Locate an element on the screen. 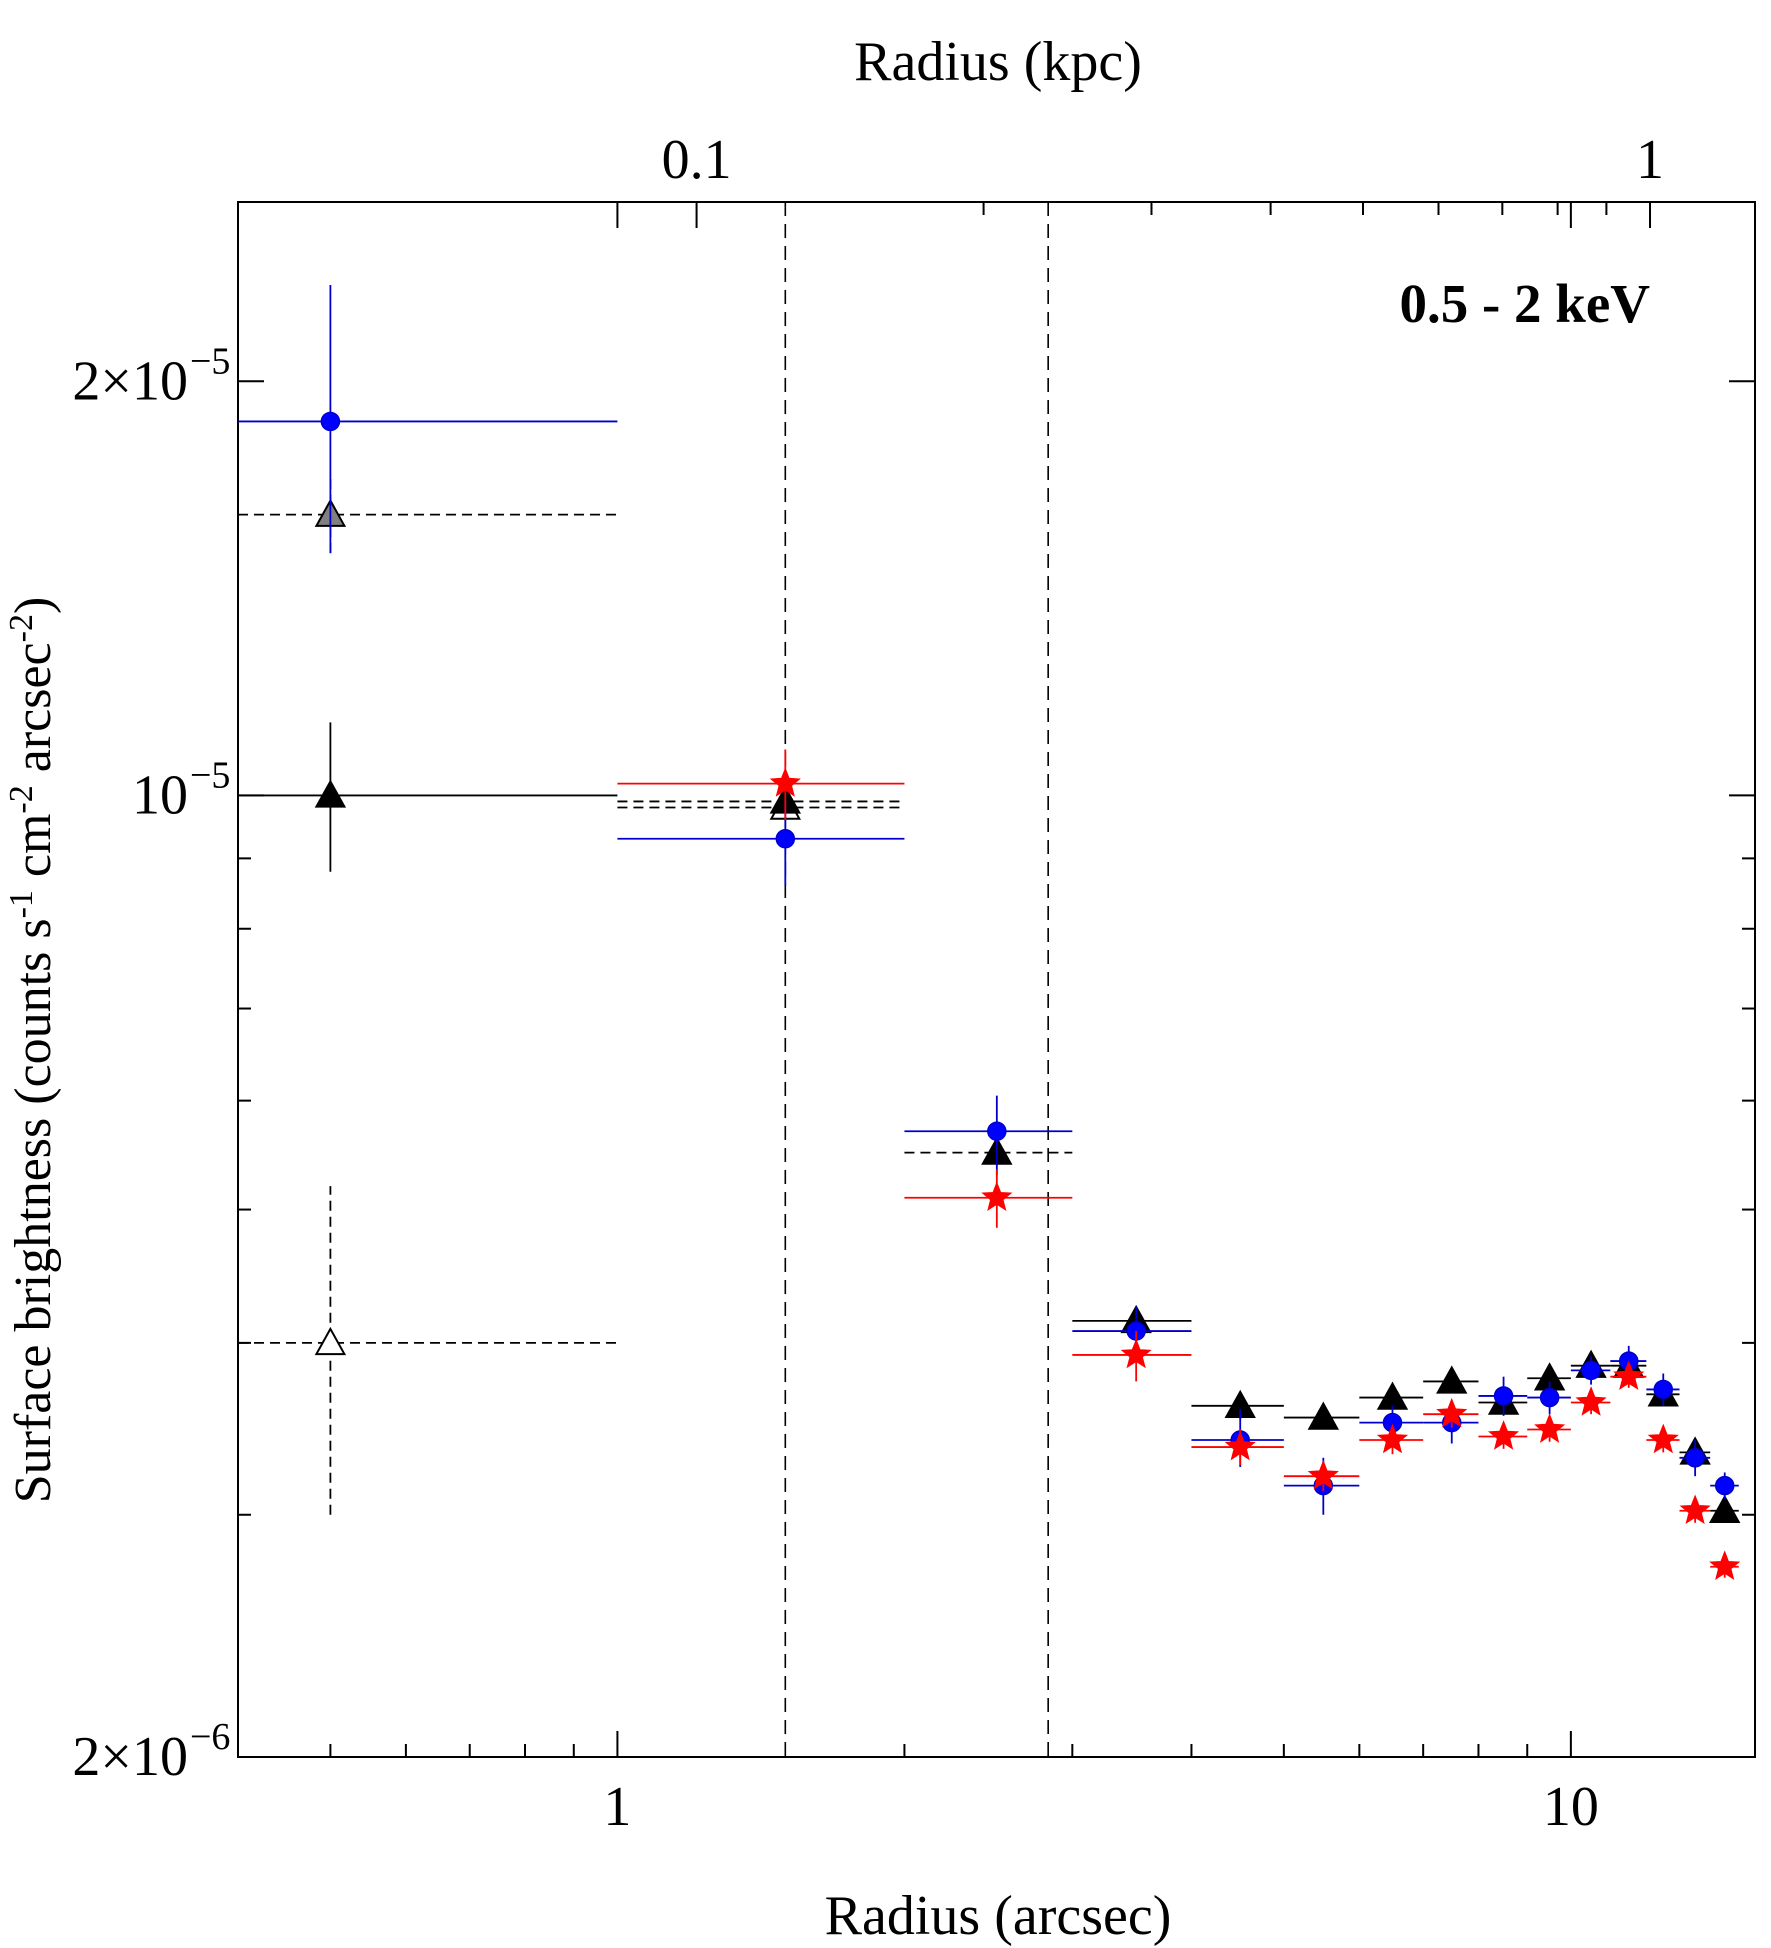 The image size is (1771, 1948). x2-tick-label: 0.1 is located at coordinates (697, 160).